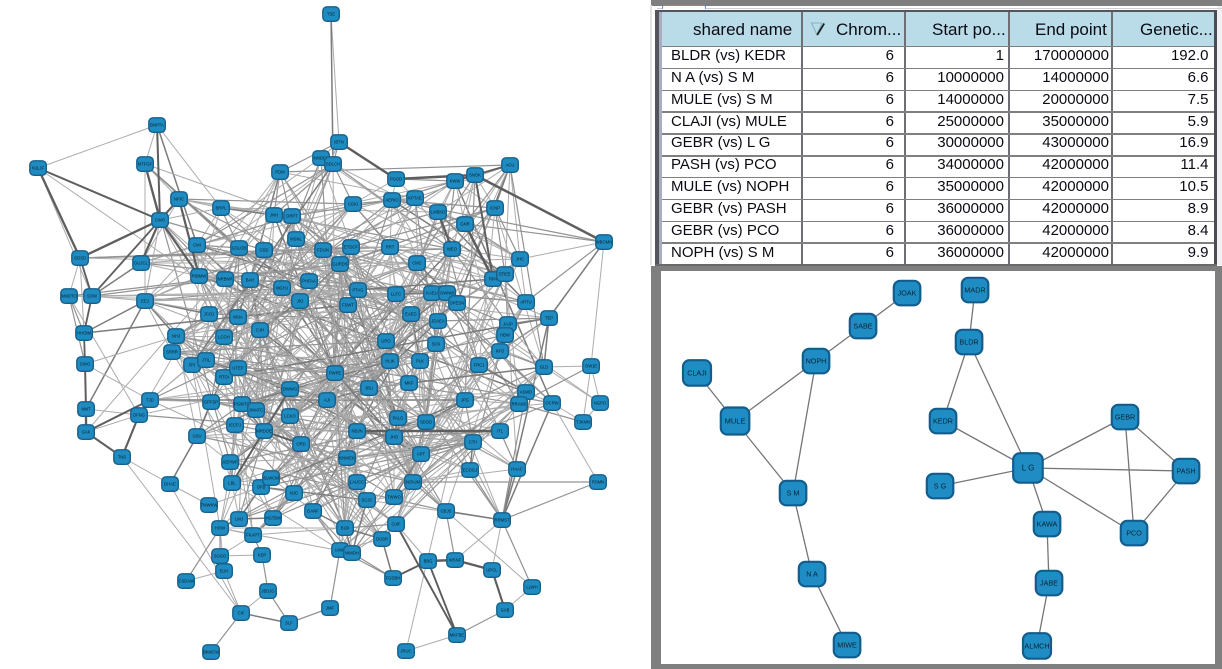 The height and width of the screenshot is (669, 1222). I want to click on svg-text: CGKI, so click(353, 204).